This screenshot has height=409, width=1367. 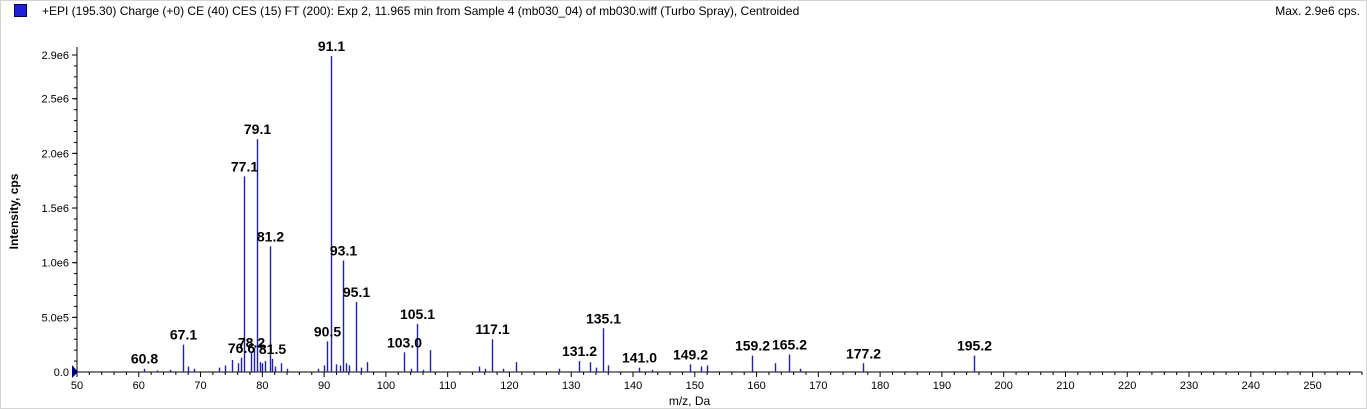 I want to click on peak-label: 77.1, so click(x=244, y=166).